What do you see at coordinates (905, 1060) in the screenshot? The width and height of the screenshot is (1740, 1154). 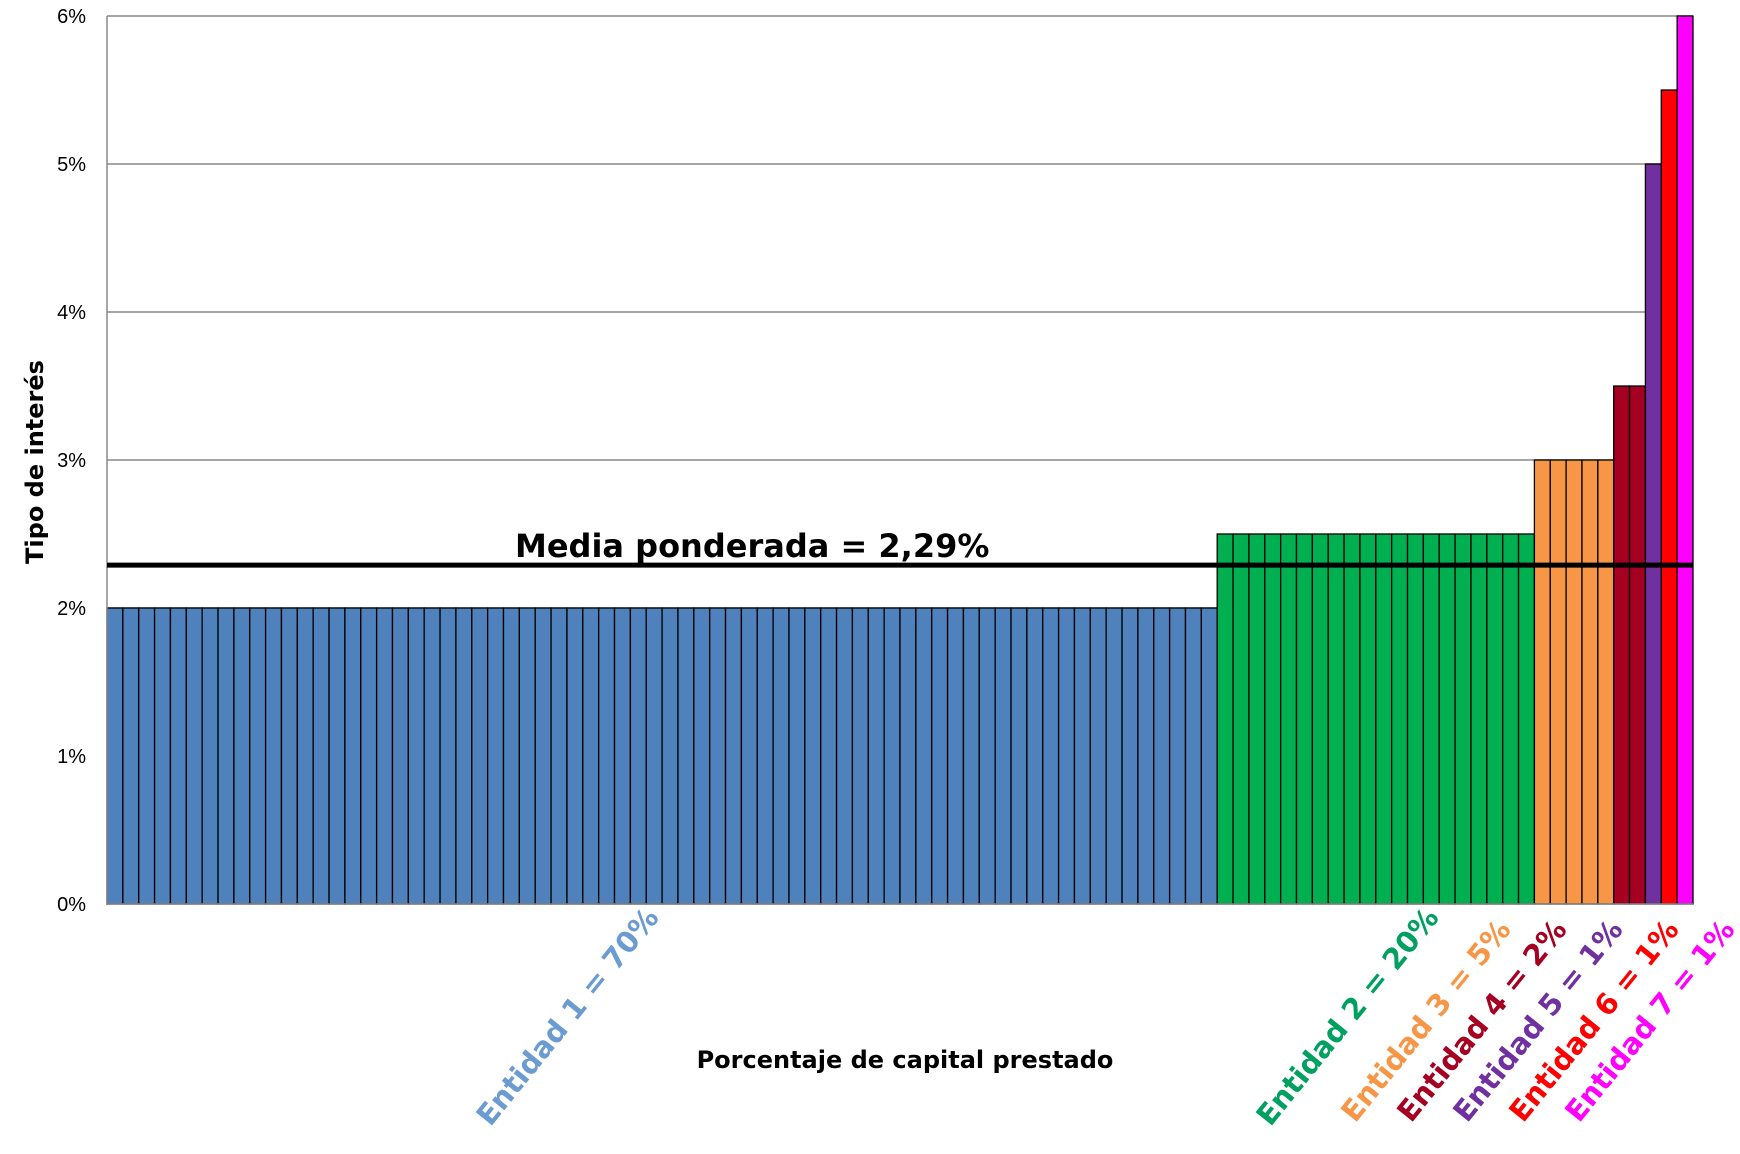 I see `x-axis-title: Porcentaje de capital prestado` at bounding box center [905, 1060].